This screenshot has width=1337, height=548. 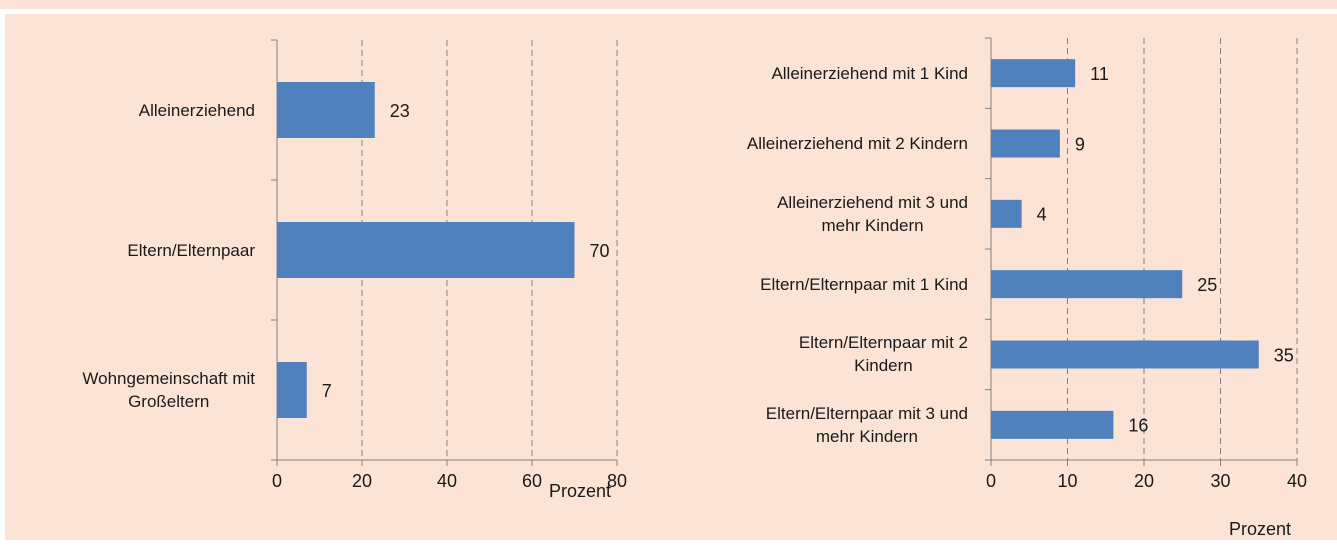 I want to click on category-label-box: Alleinerziehend mit 2 Kindern, so click(x=818, y=143).